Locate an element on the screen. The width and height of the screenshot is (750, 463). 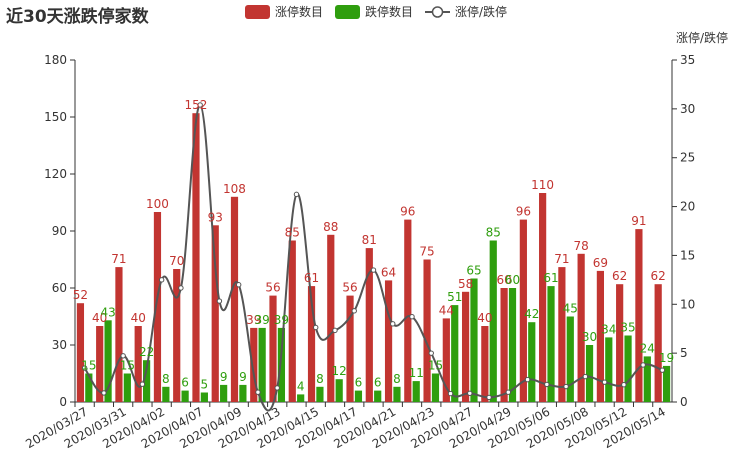
legend-label: 涨停/跌停 is located at coordinates (481, 11).